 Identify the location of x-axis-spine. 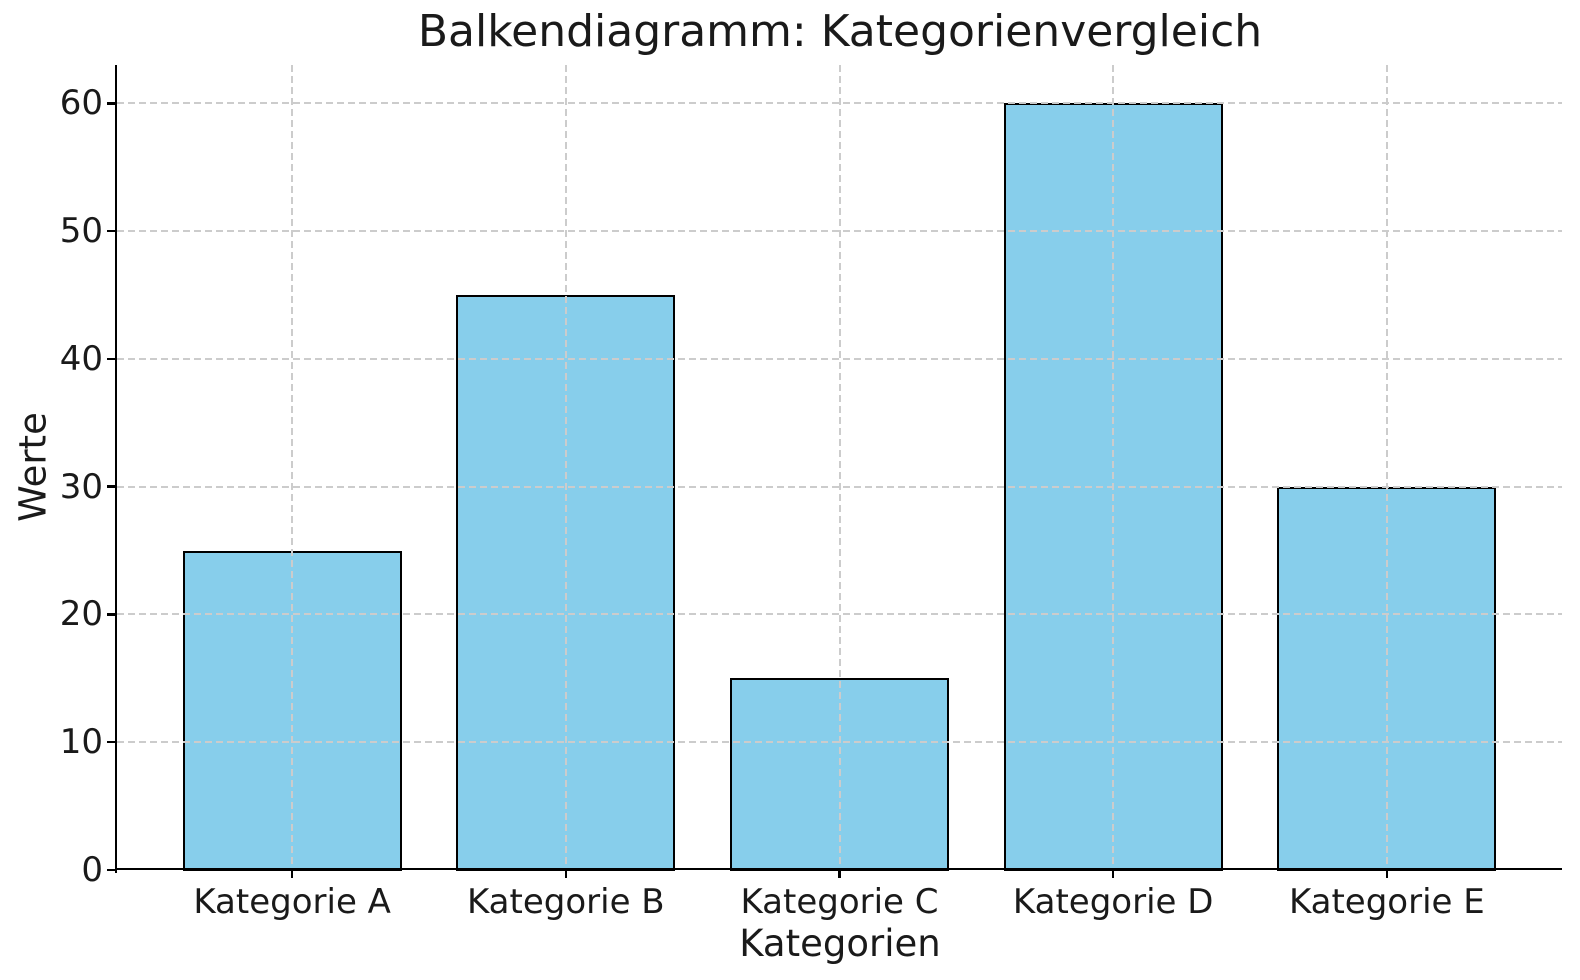
(838, 868).